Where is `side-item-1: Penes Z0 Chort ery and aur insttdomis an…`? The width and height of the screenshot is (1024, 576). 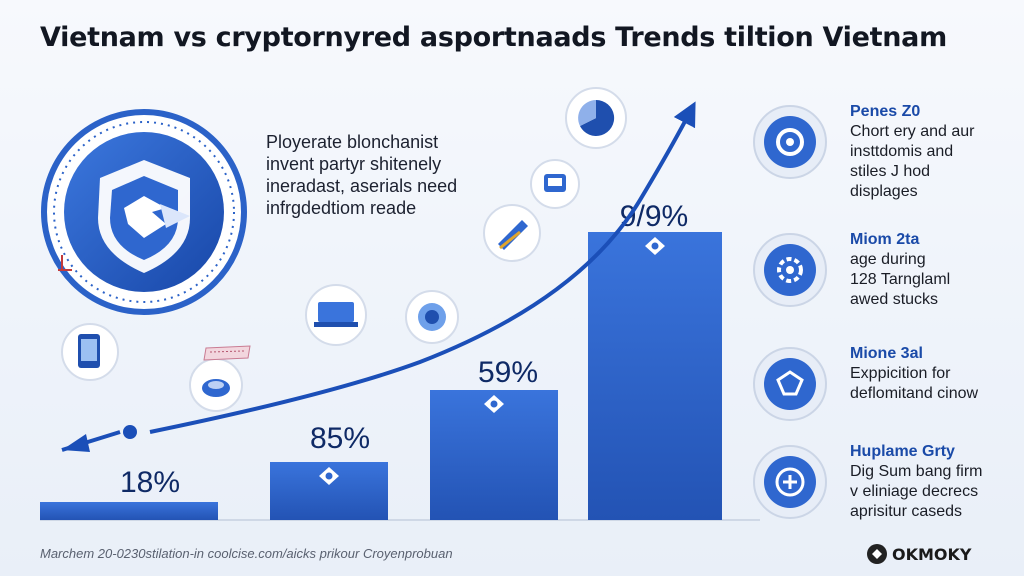
side-item-1: Penes Z0 Chort ery and aur insttdomis an… is located at coordinates (882, 153).